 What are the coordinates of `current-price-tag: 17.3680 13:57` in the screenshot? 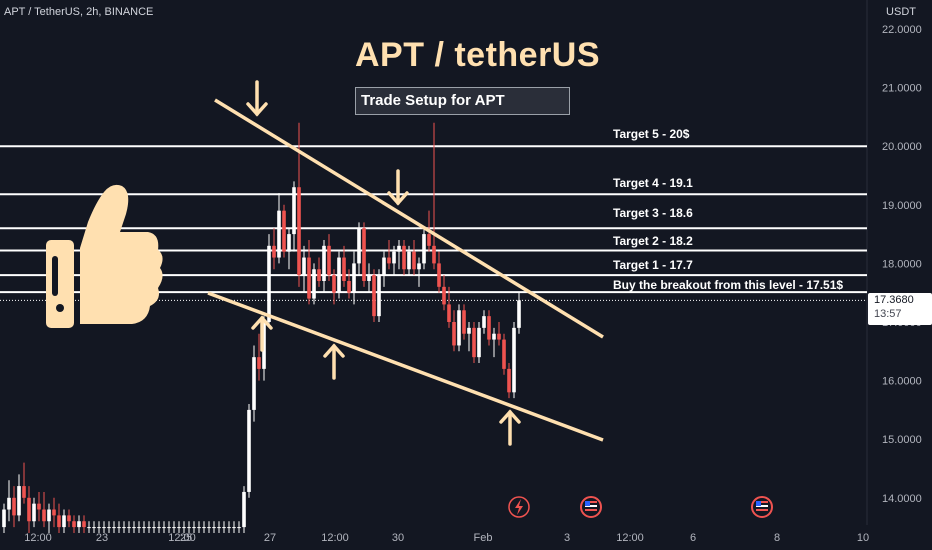 It's located at (900, 309).